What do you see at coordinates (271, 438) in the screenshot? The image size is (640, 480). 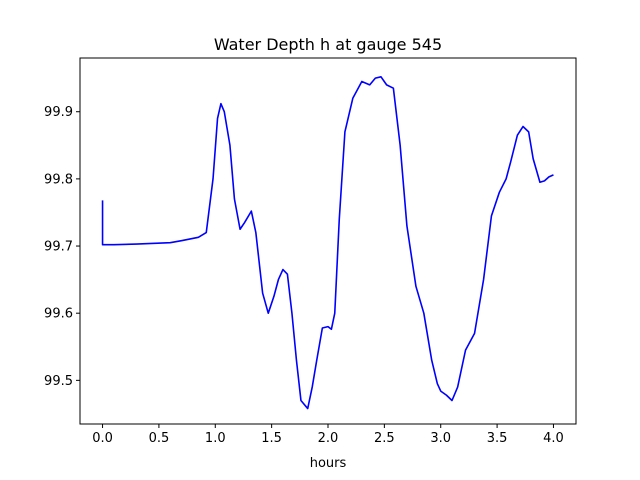 I see `x-tick-label: 1.5` at bounding box center [271, 438].